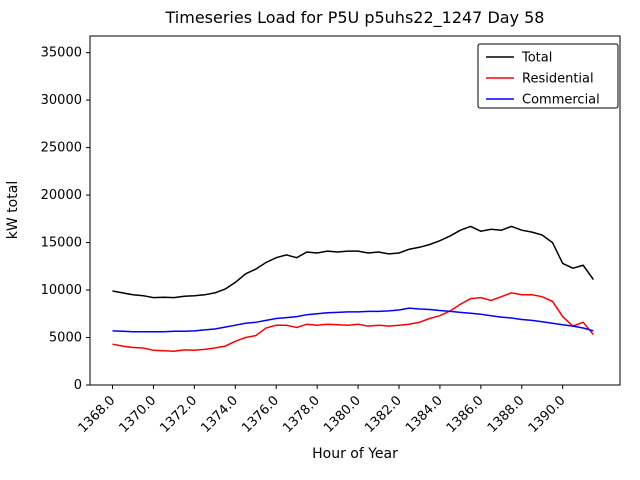 The width and height of the screenshot is (640, 480). I want to click on x-tick-label: 1382.0, so click(383, 414).